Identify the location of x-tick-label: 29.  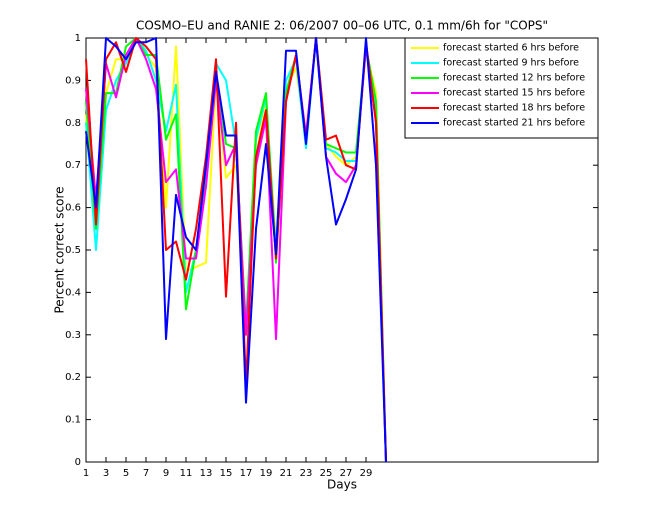
(366, 473).